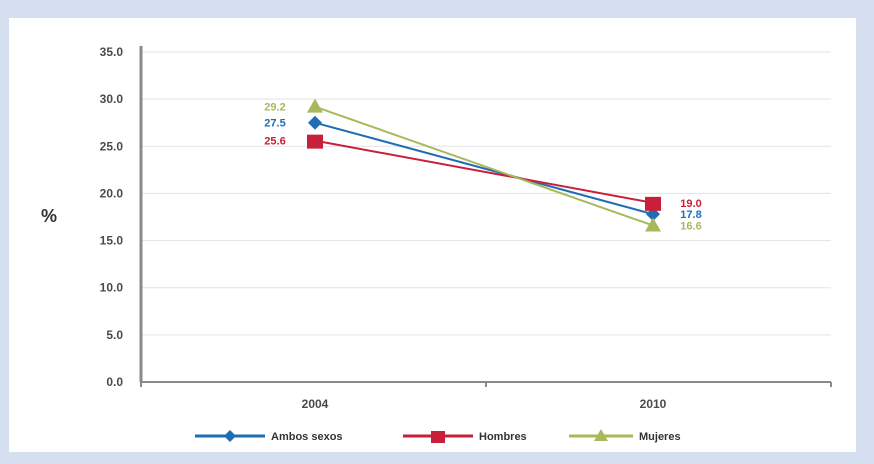 The width and height of the screenshot is (874, 464). Describe the element at coordinates (274, 124) in the screenshot. I see `data-label: 27.5` at that location.